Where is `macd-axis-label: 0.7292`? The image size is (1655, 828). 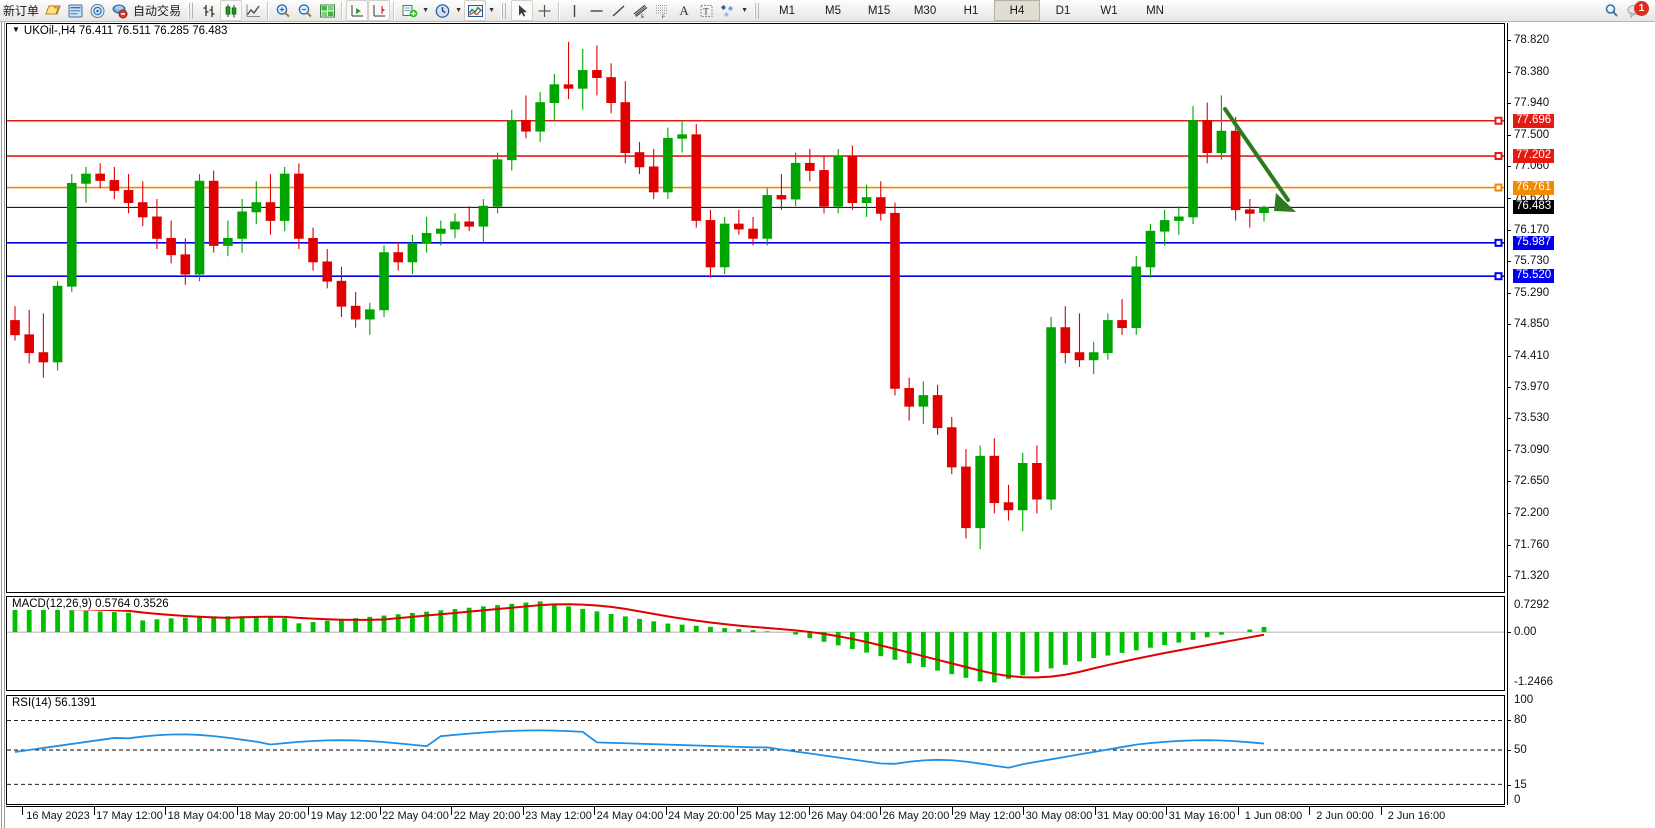
macd-axis-label: 0.7292 is located at coordinates (1532, 605).